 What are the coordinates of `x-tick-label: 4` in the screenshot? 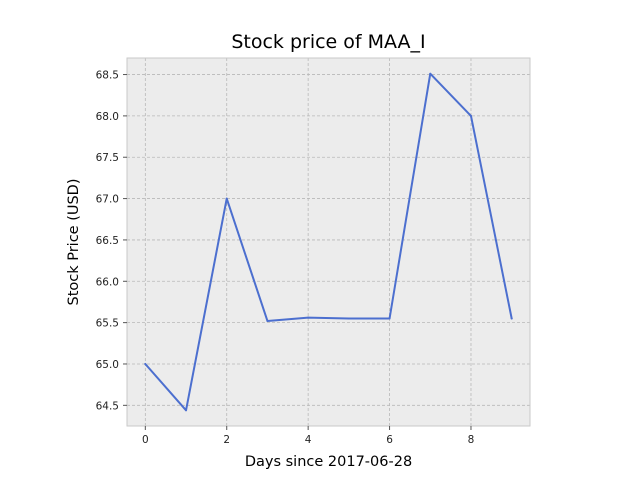 It's located at (308, 440).